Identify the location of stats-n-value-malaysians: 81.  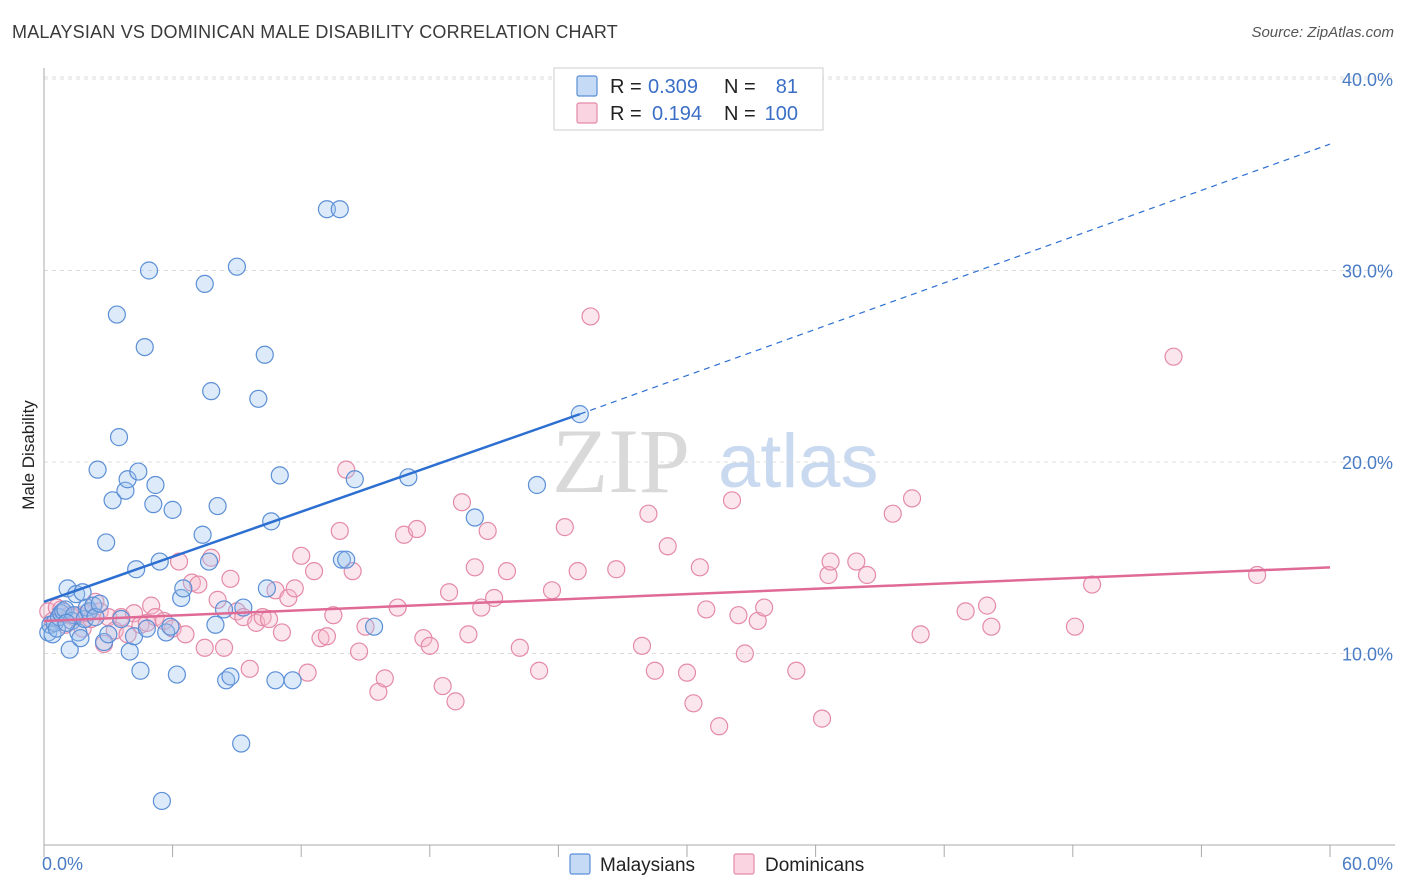
(787, 87).